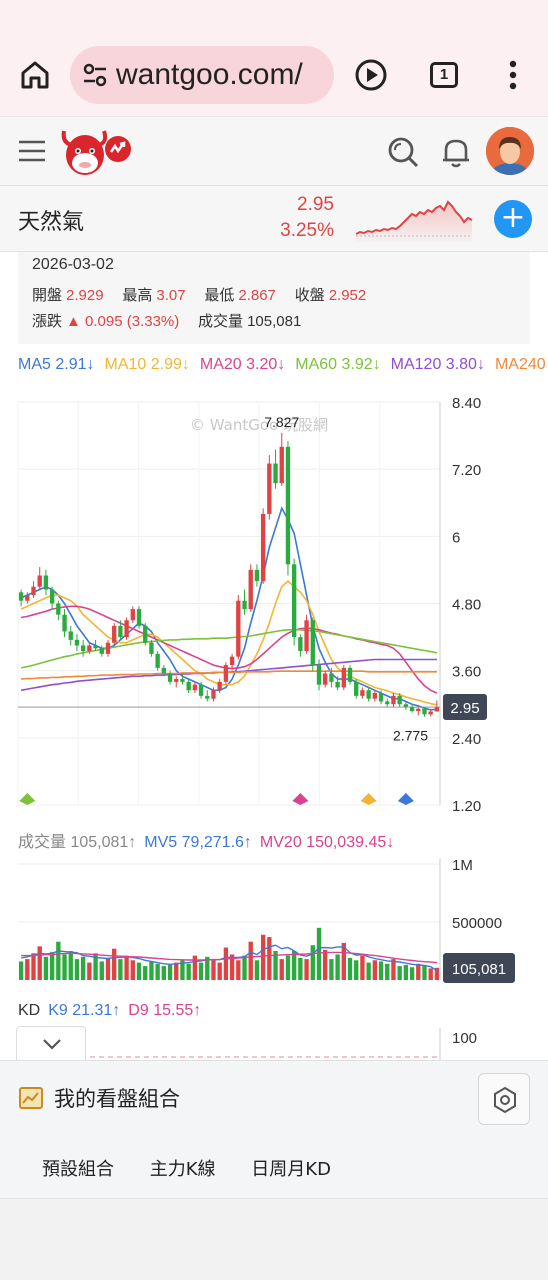  Describe the element at coordinates (274, 321) in the screenshot. I see `volume-value: 105,081` at that location.